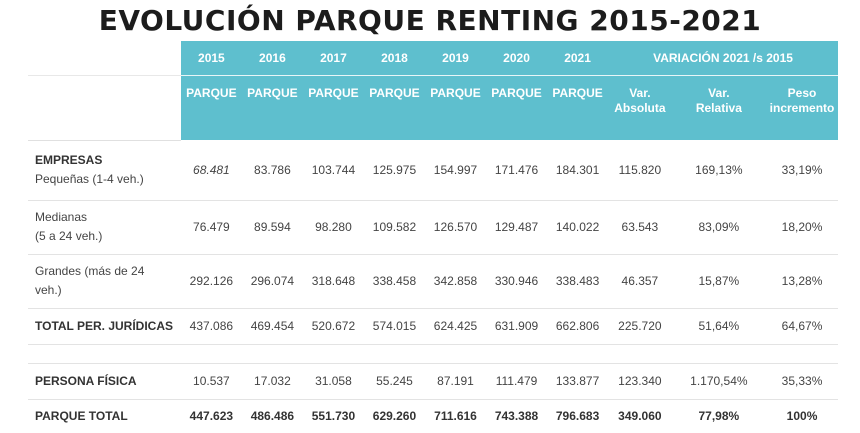 This screenshot has width=860, height=433. Describe the element at coordinates (517, 381) in the screenshot. I see `cell-value: 111.479` at that location.